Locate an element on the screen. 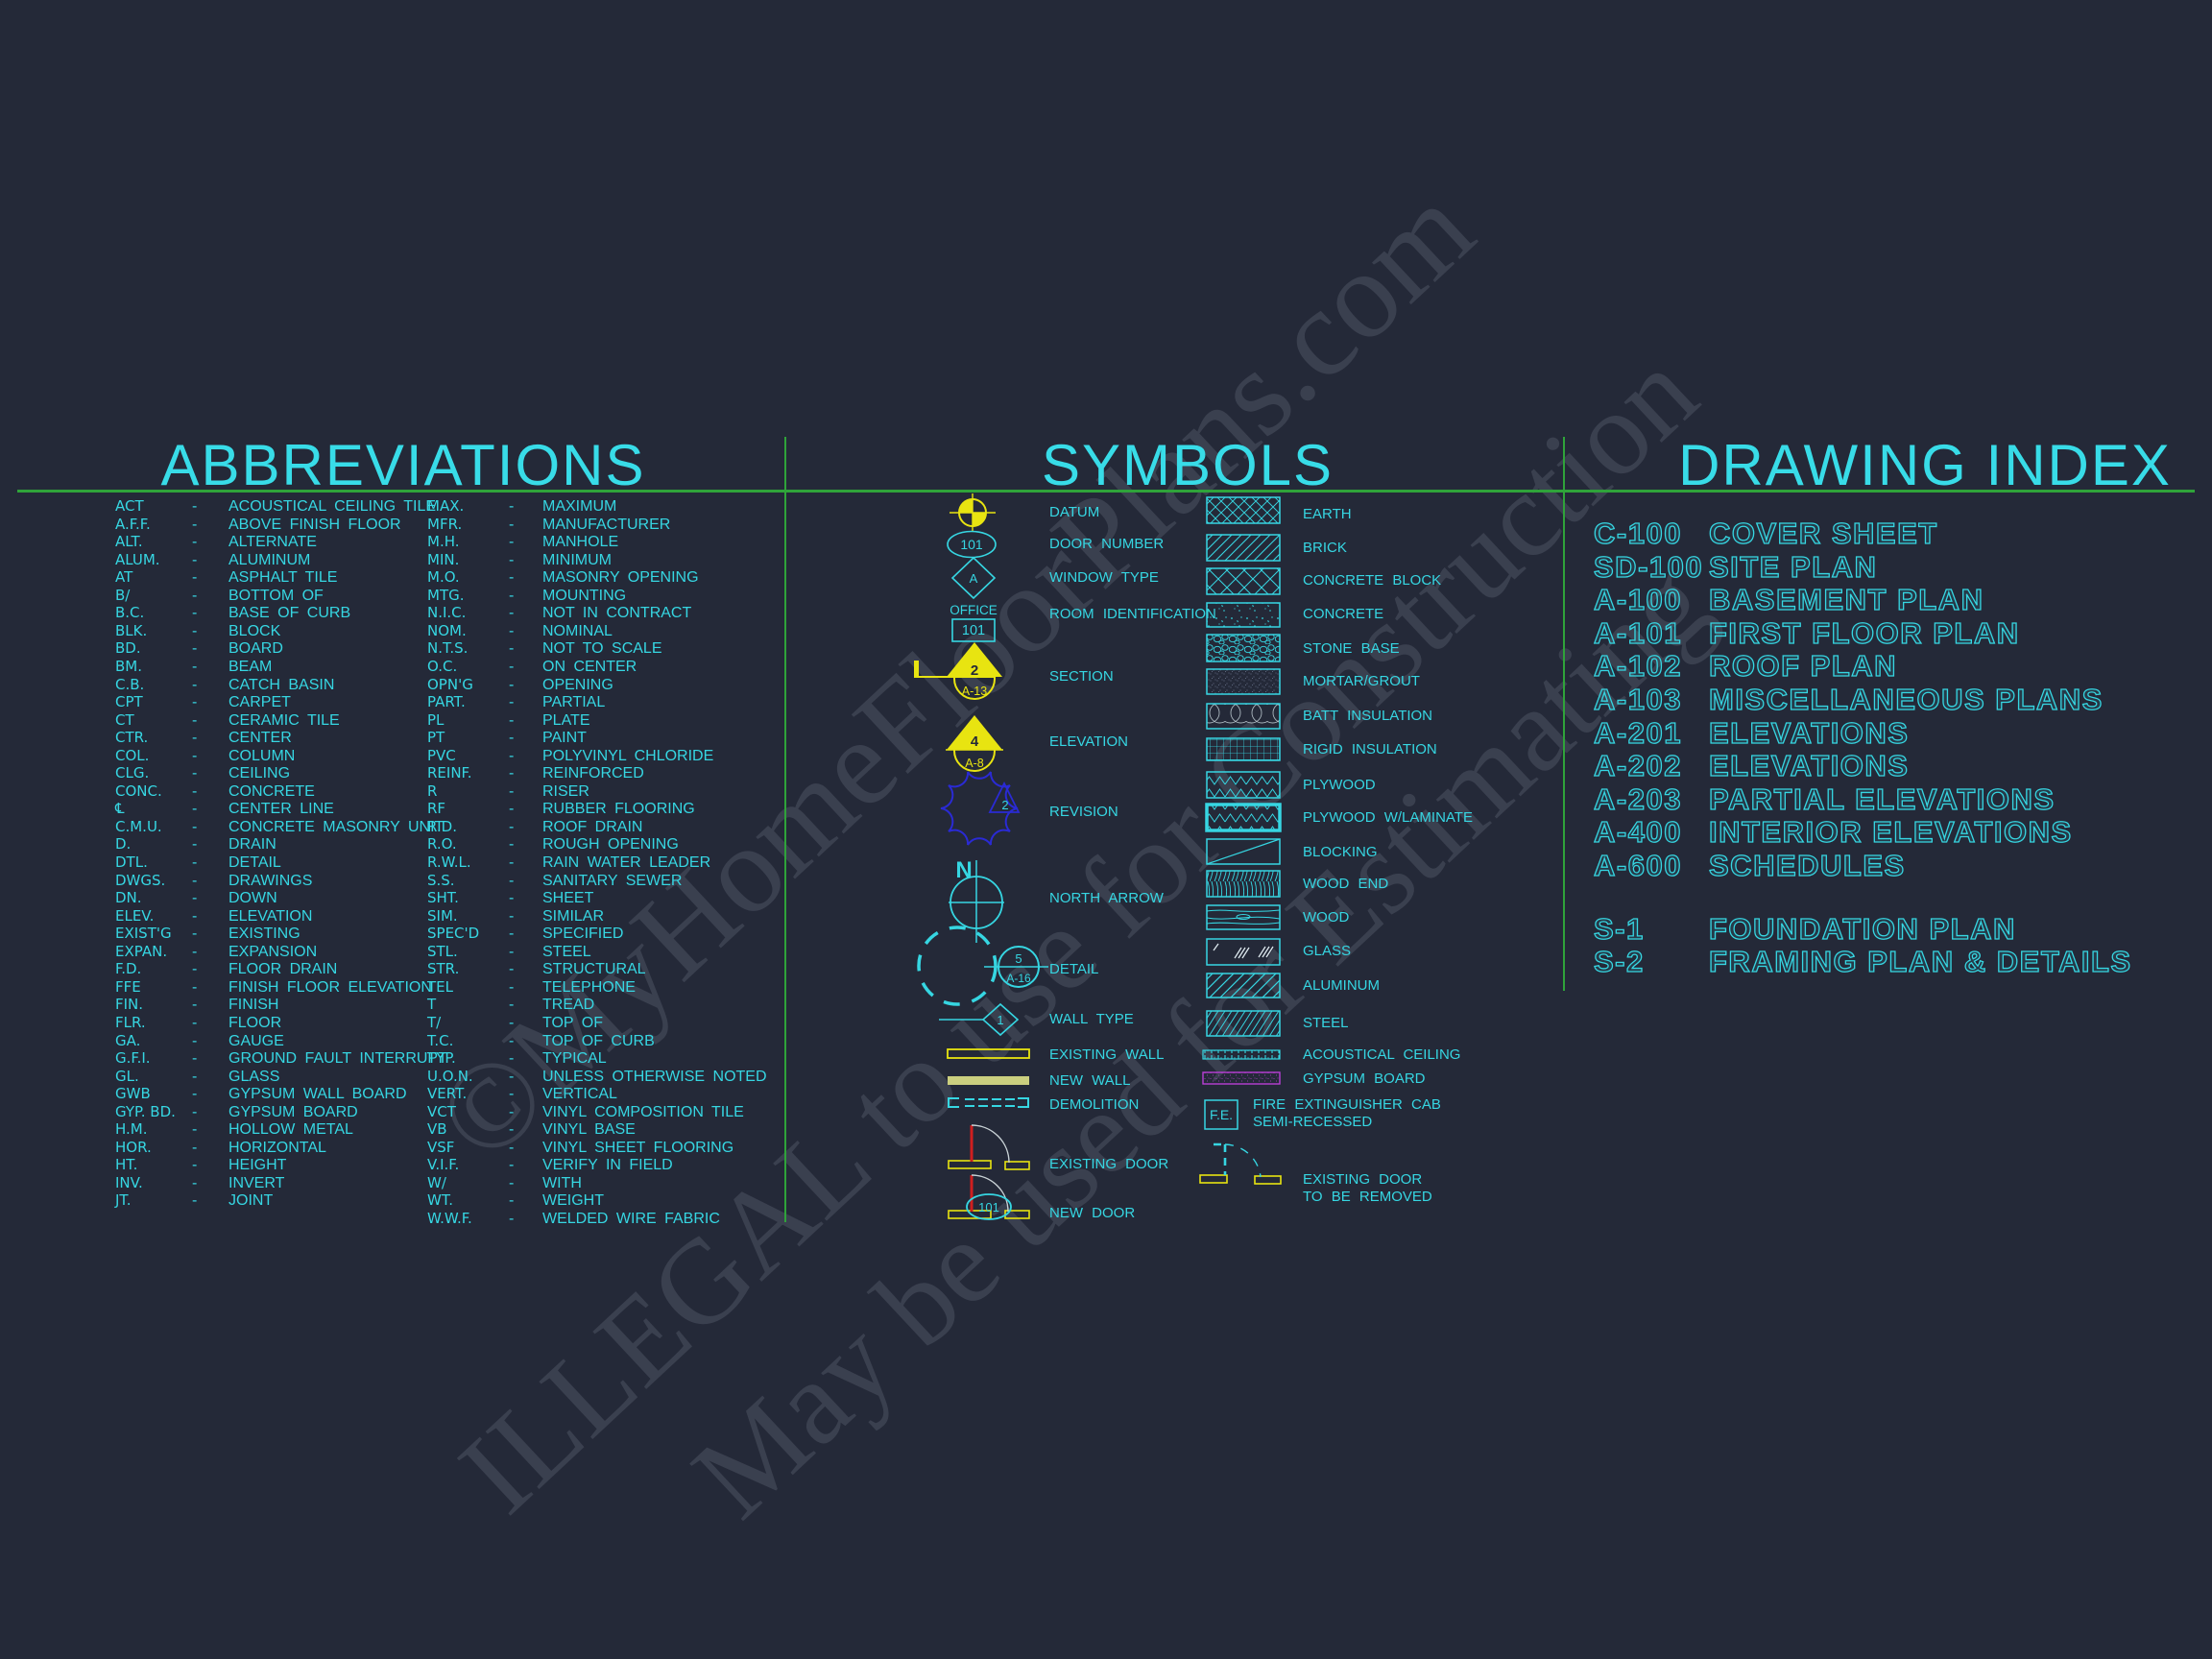 The width and height of the screenshot is (2212, 1659). abbreviation-row: SHT. - SHEET is located at coordinates (590, 898).